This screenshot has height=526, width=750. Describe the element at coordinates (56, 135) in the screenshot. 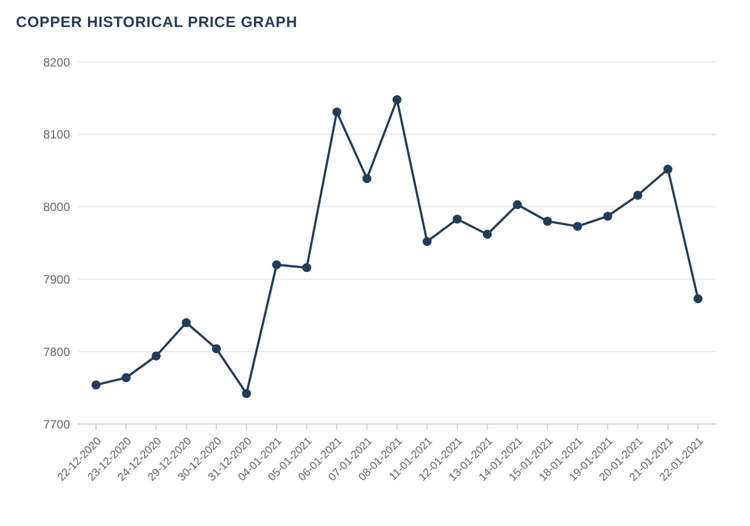

I see `y-tick-label: 8100` at that location.